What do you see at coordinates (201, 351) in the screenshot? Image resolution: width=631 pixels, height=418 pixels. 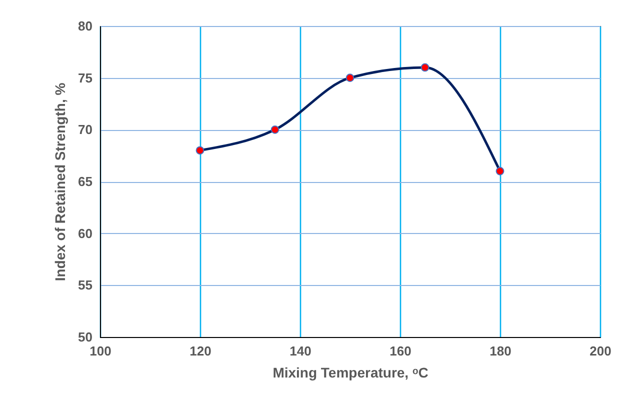 I see `x-tick-label: 120` at bounding box center [201, 351].